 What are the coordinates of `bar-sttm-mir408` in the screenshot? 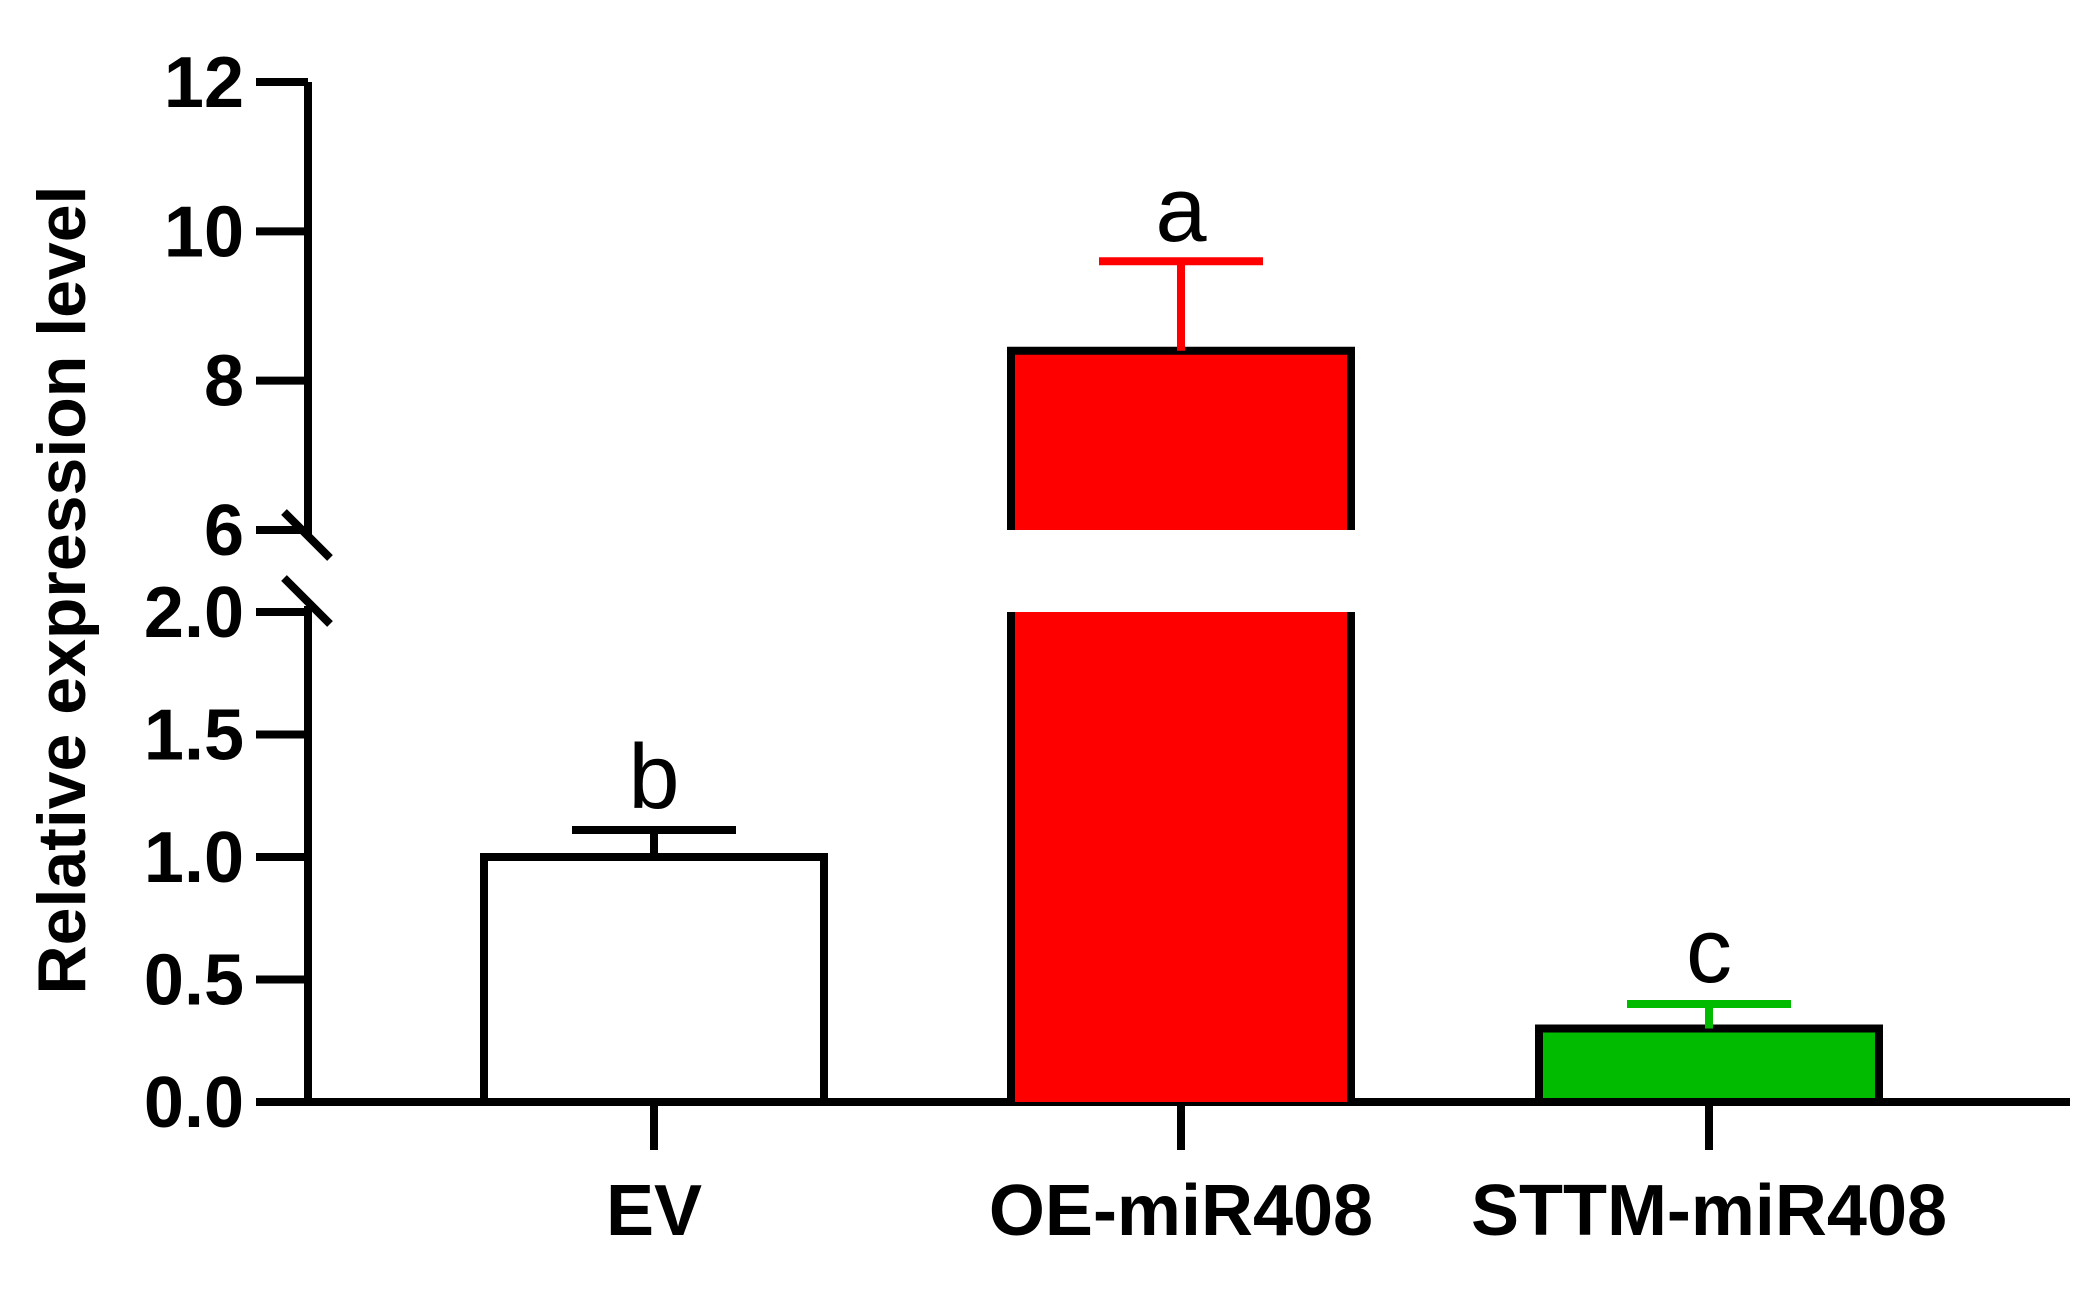 It's located at (1709, 1065).